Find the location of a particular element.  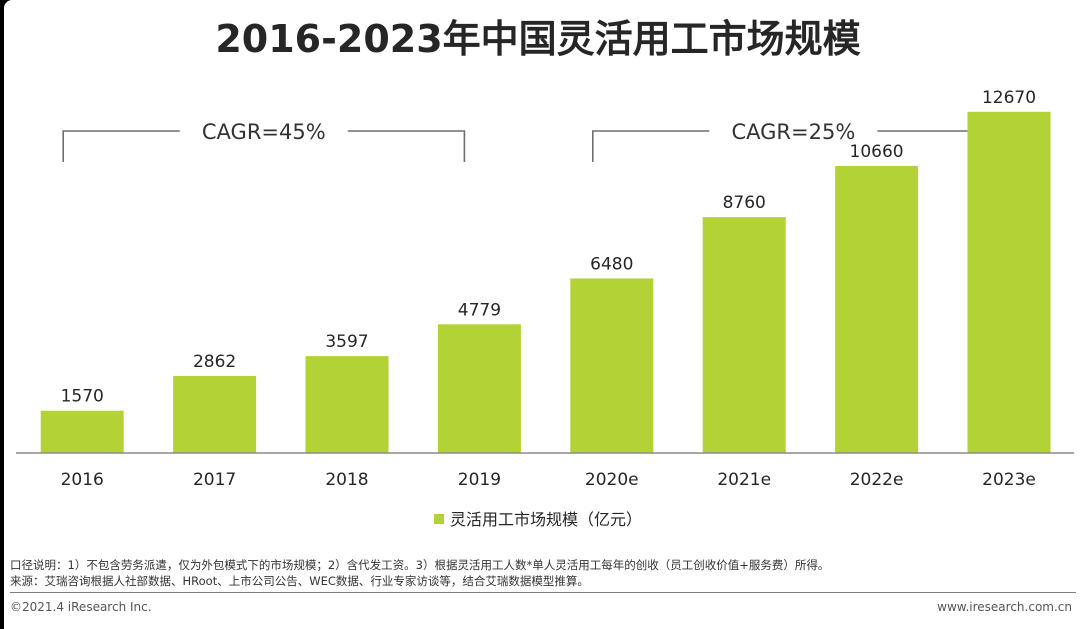

data-label-2022e: 10660 is located at coordinates (877, 152).